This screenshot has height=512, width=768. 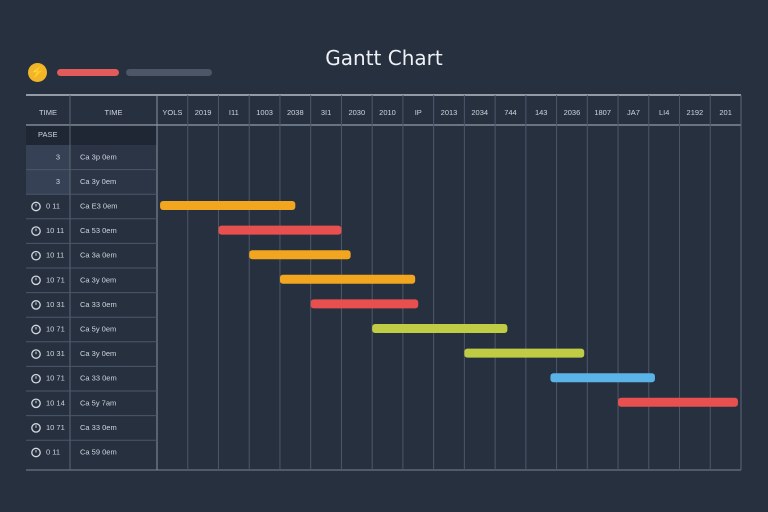 What do you see at coordinates (326, 112) in the screenshot?
I see `timeline-tick-label: 3I1` at bounding box center [326, 112].